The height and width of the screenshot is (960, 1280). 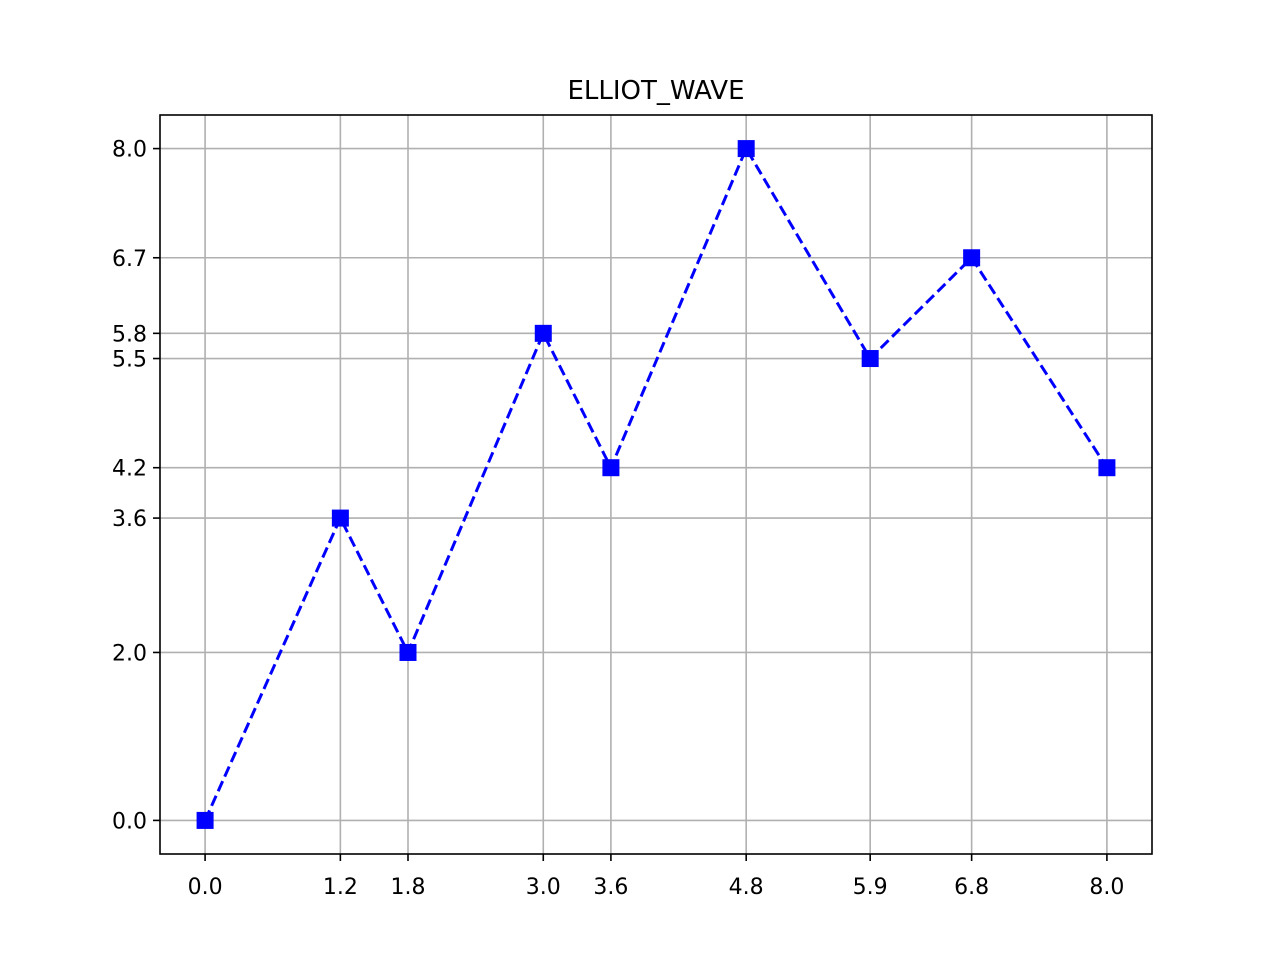 I want to click on y-tick-label: 3.6, so click(x=129, y=519).